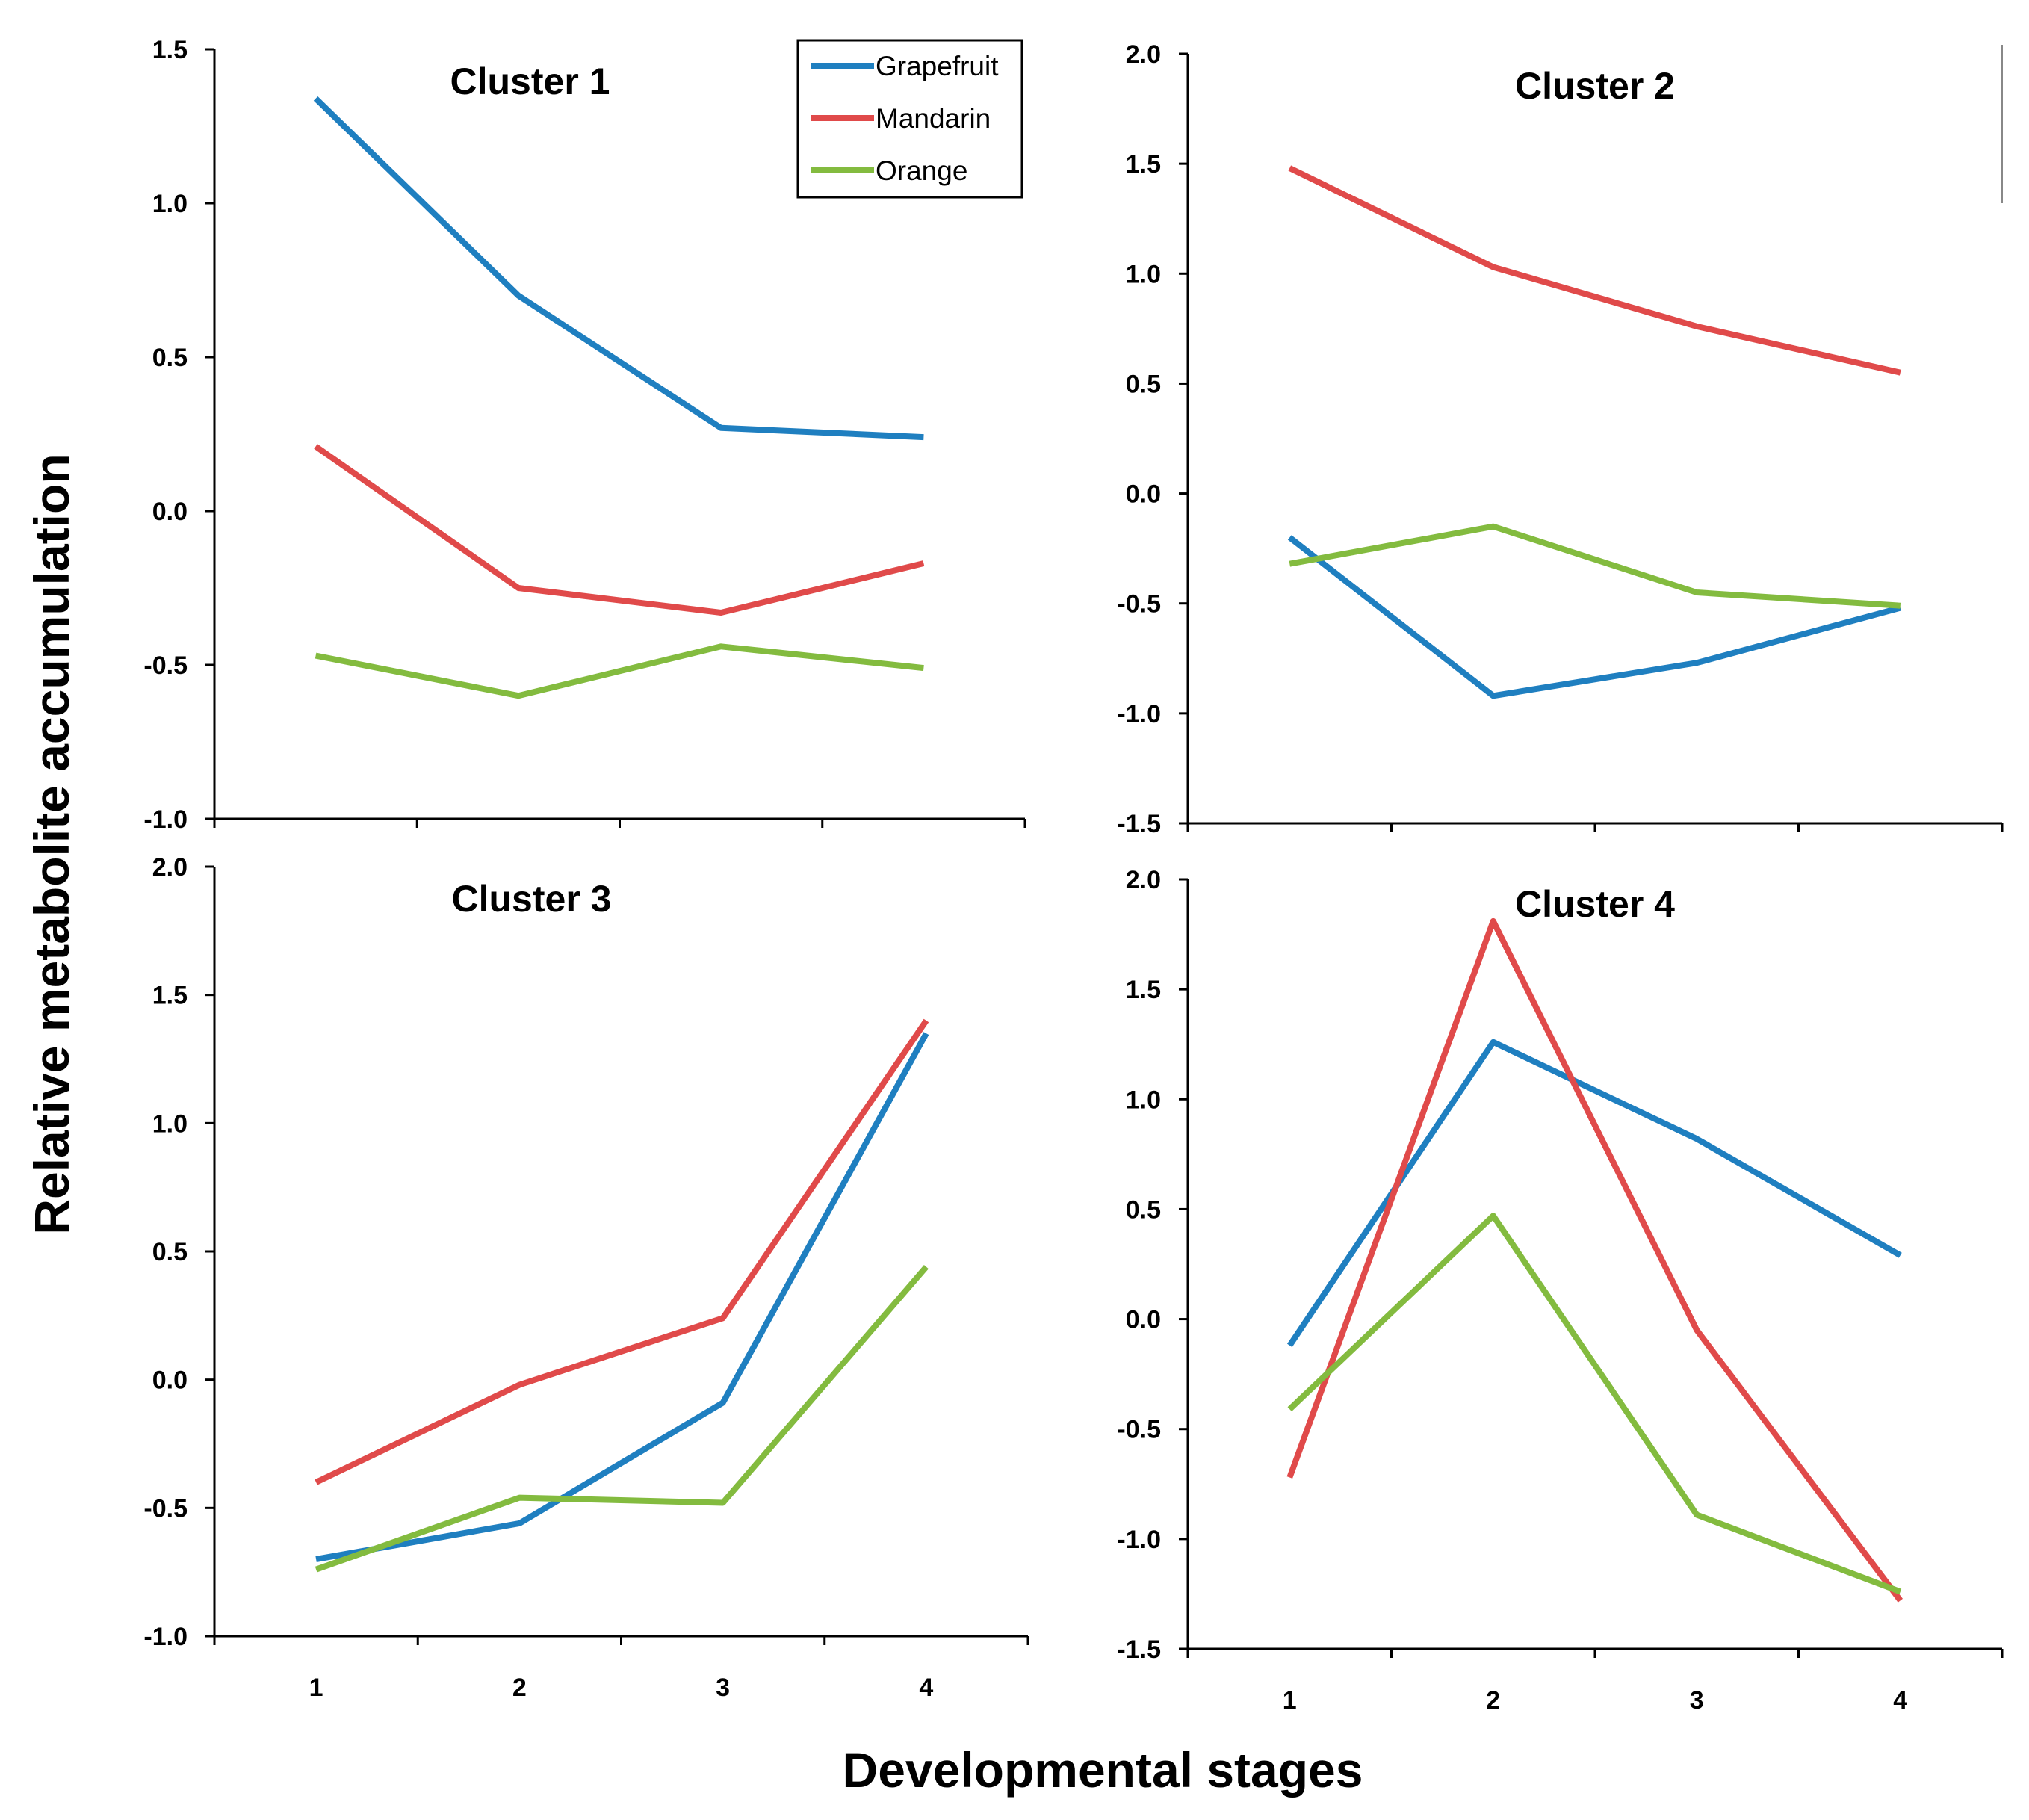 The width and height of the screenshot is (2029, 1820). Describe the element at coordinates (1143, 1320) in the screenshot. I see `y-tick-label-4: 0.0` at that location.